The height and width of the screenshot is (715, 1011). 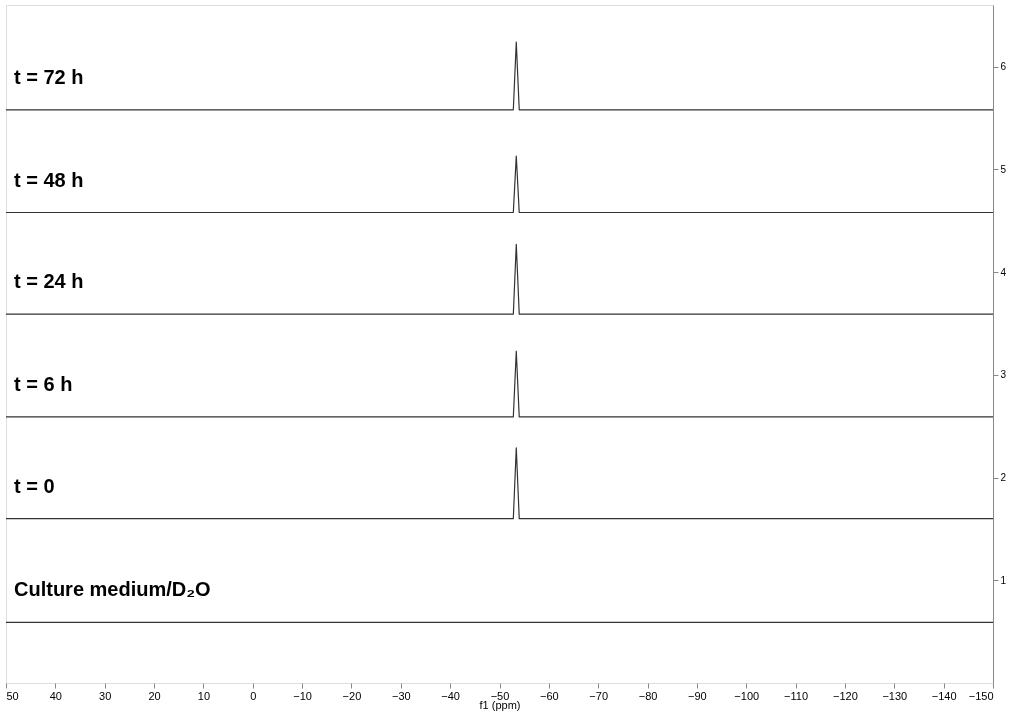 I want to click on y-tick-label: 6, so click(x=1003, y=67).